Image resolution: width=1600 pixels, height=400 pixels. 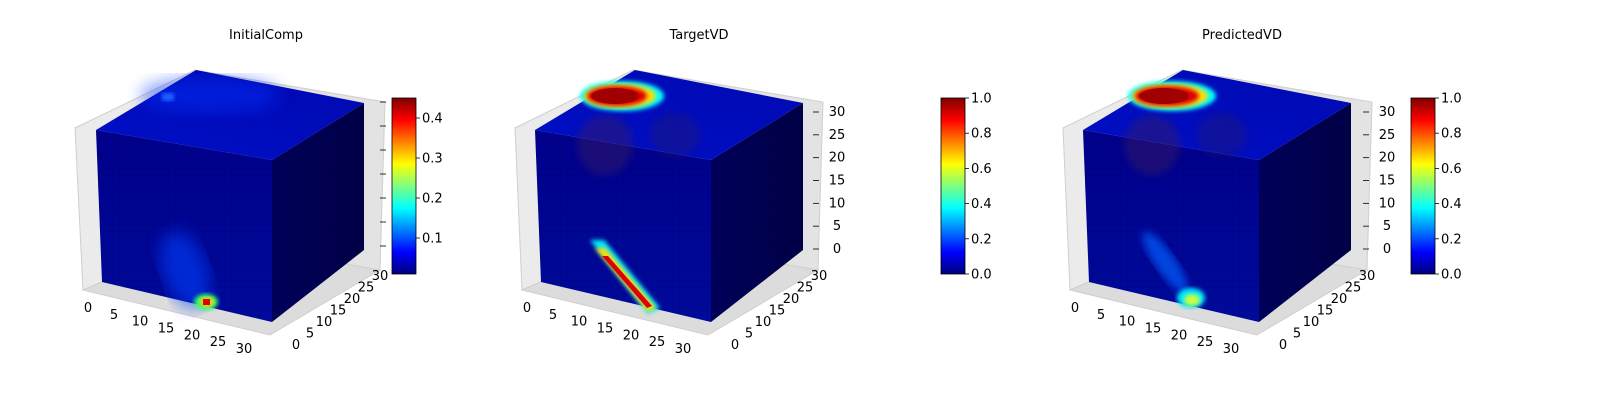 I want to click on chart-title: TargetVD, so click(x=698, y=35).